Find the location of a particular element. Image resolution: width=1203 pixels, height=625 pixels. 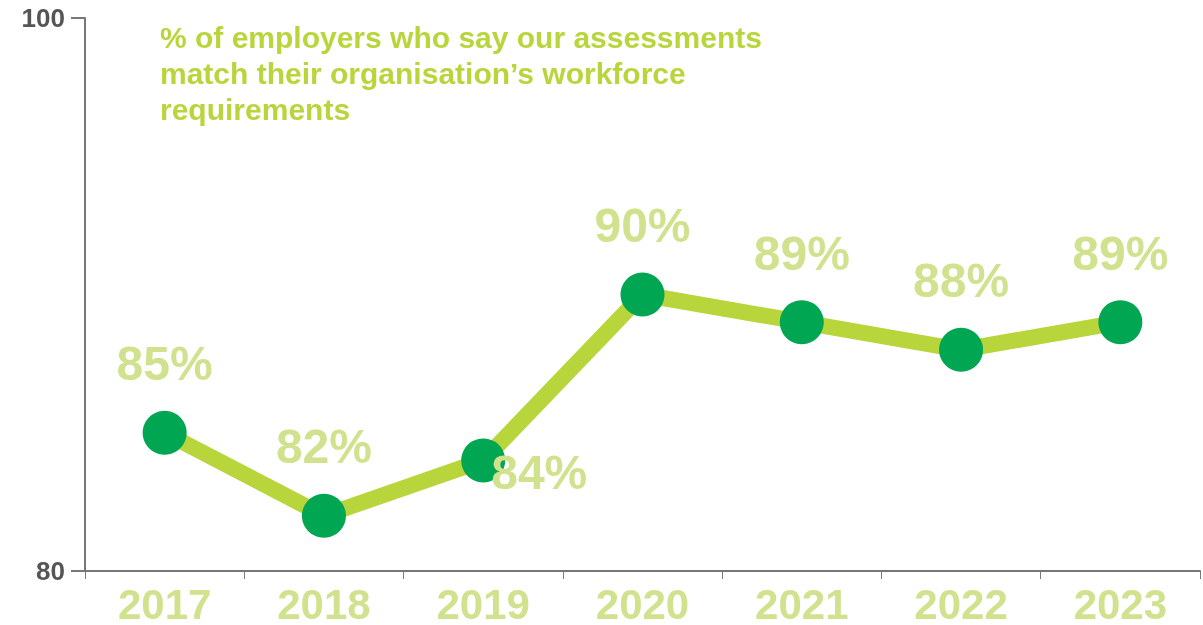

data-label: 88% is located at coordinates (961, 281).